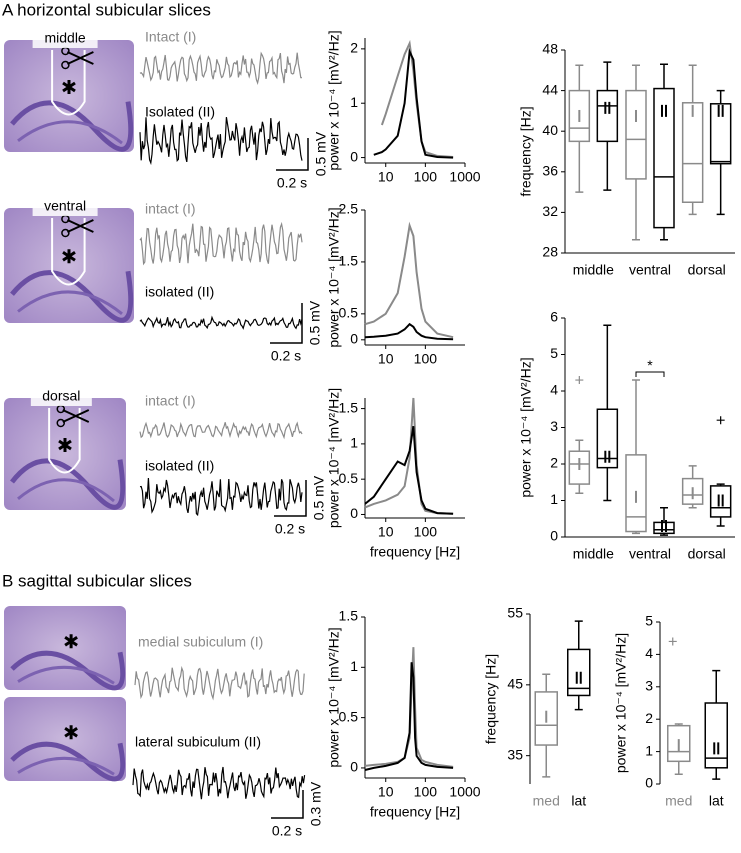 Image resolution: width=741 pixels, height=853 pixels. I want to click on slice-layer, so click(66, 766).